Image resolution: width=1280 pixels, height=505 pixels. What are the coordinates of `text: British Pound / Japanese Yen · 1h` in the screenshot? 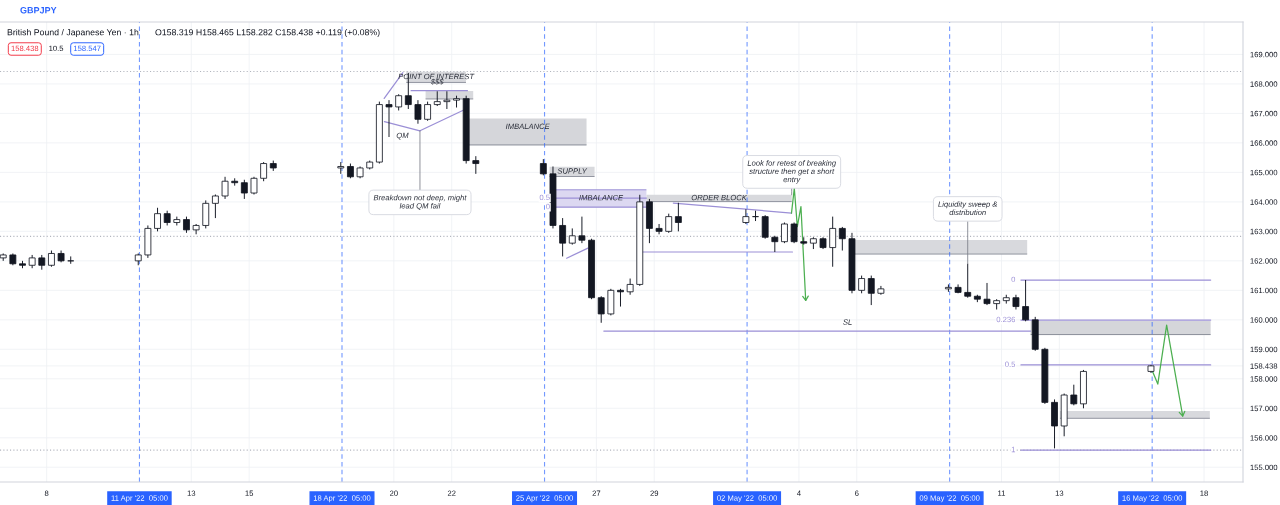 It's located at (73, 33).